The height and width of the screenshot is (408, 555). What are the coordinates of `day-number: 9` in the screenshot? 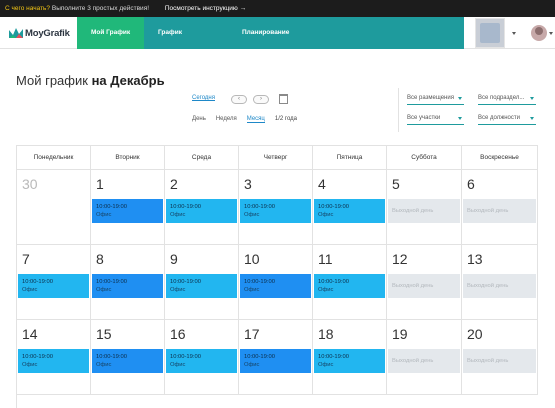 It's located at (174, 259).